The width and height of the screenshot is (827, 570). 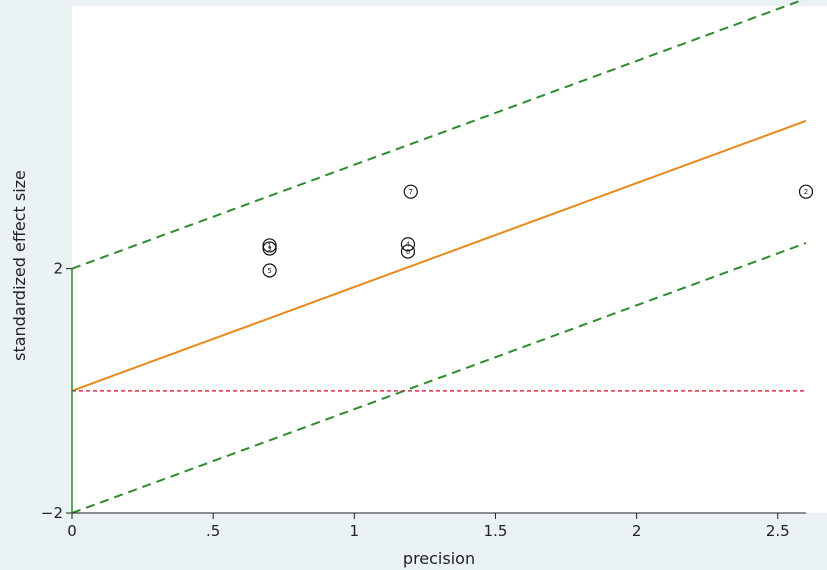 I want to click on data-point-label: 5, so click(x=269, y=271).